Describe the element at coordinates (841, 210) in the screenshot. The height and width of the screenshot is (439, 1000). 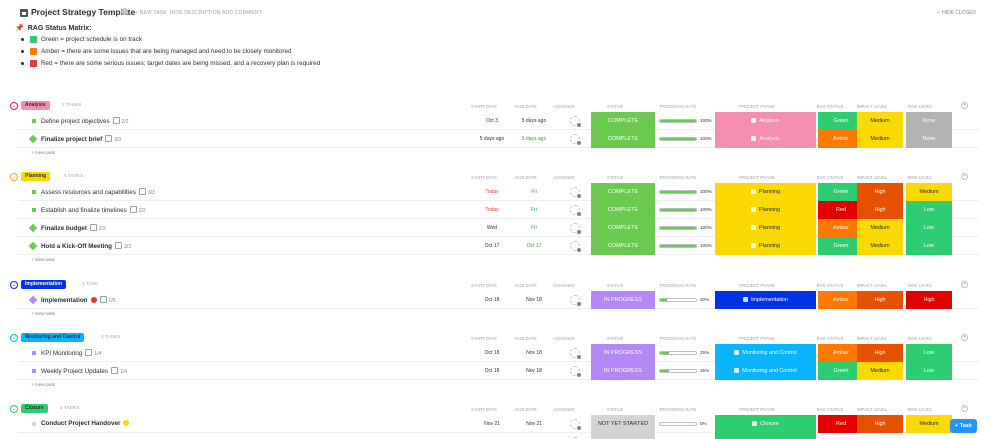
I see `rag-status: Red` at that location.